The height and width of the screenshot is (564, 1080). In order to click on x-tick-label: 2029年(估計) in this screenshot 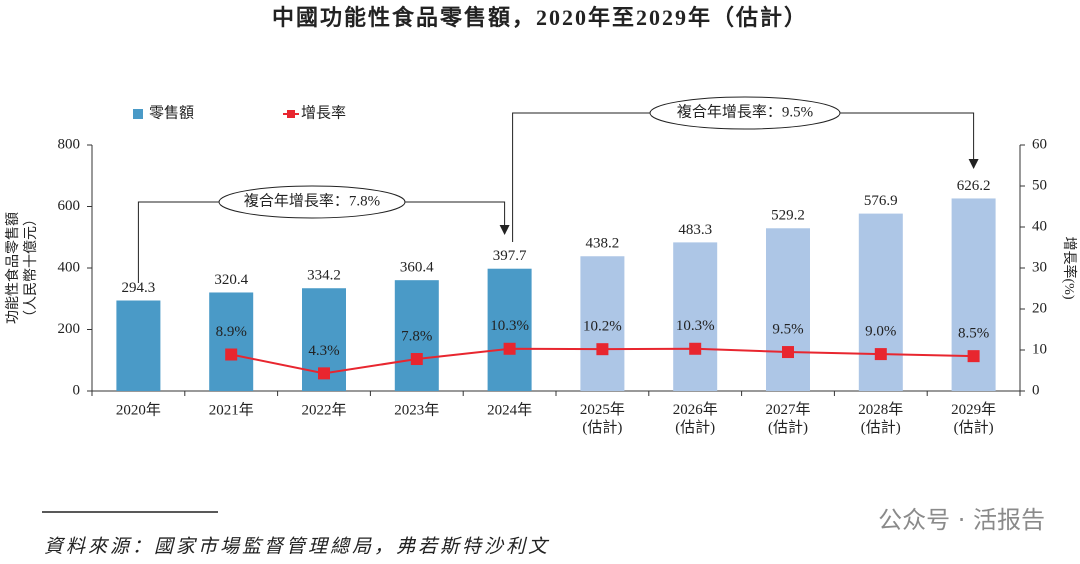, I will do `click(973, 418)`.